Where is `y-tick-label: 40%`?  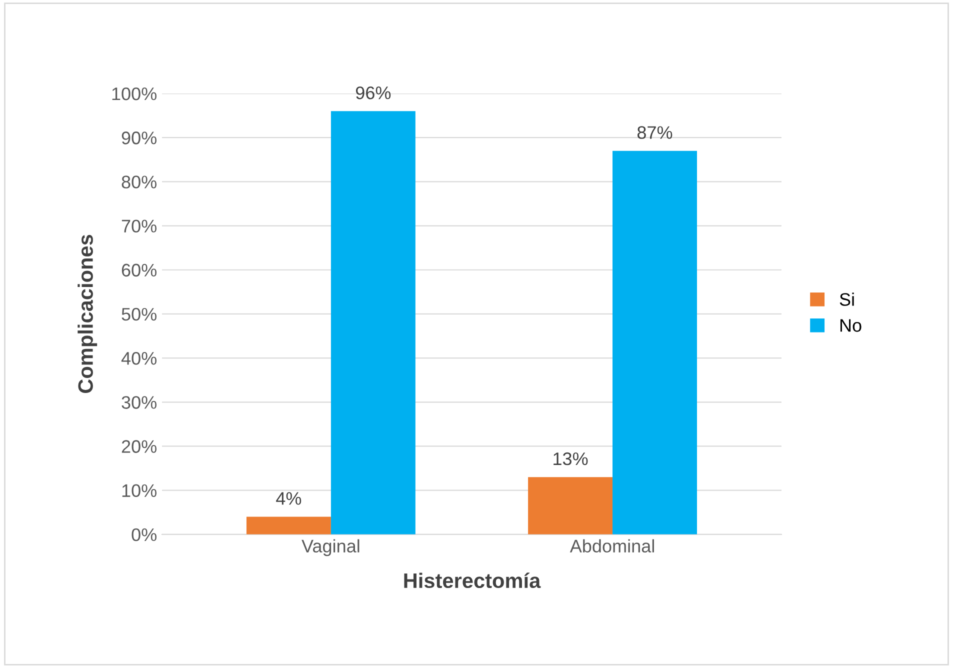 y-tick-label: 40% is located at coordinates (139, 358).